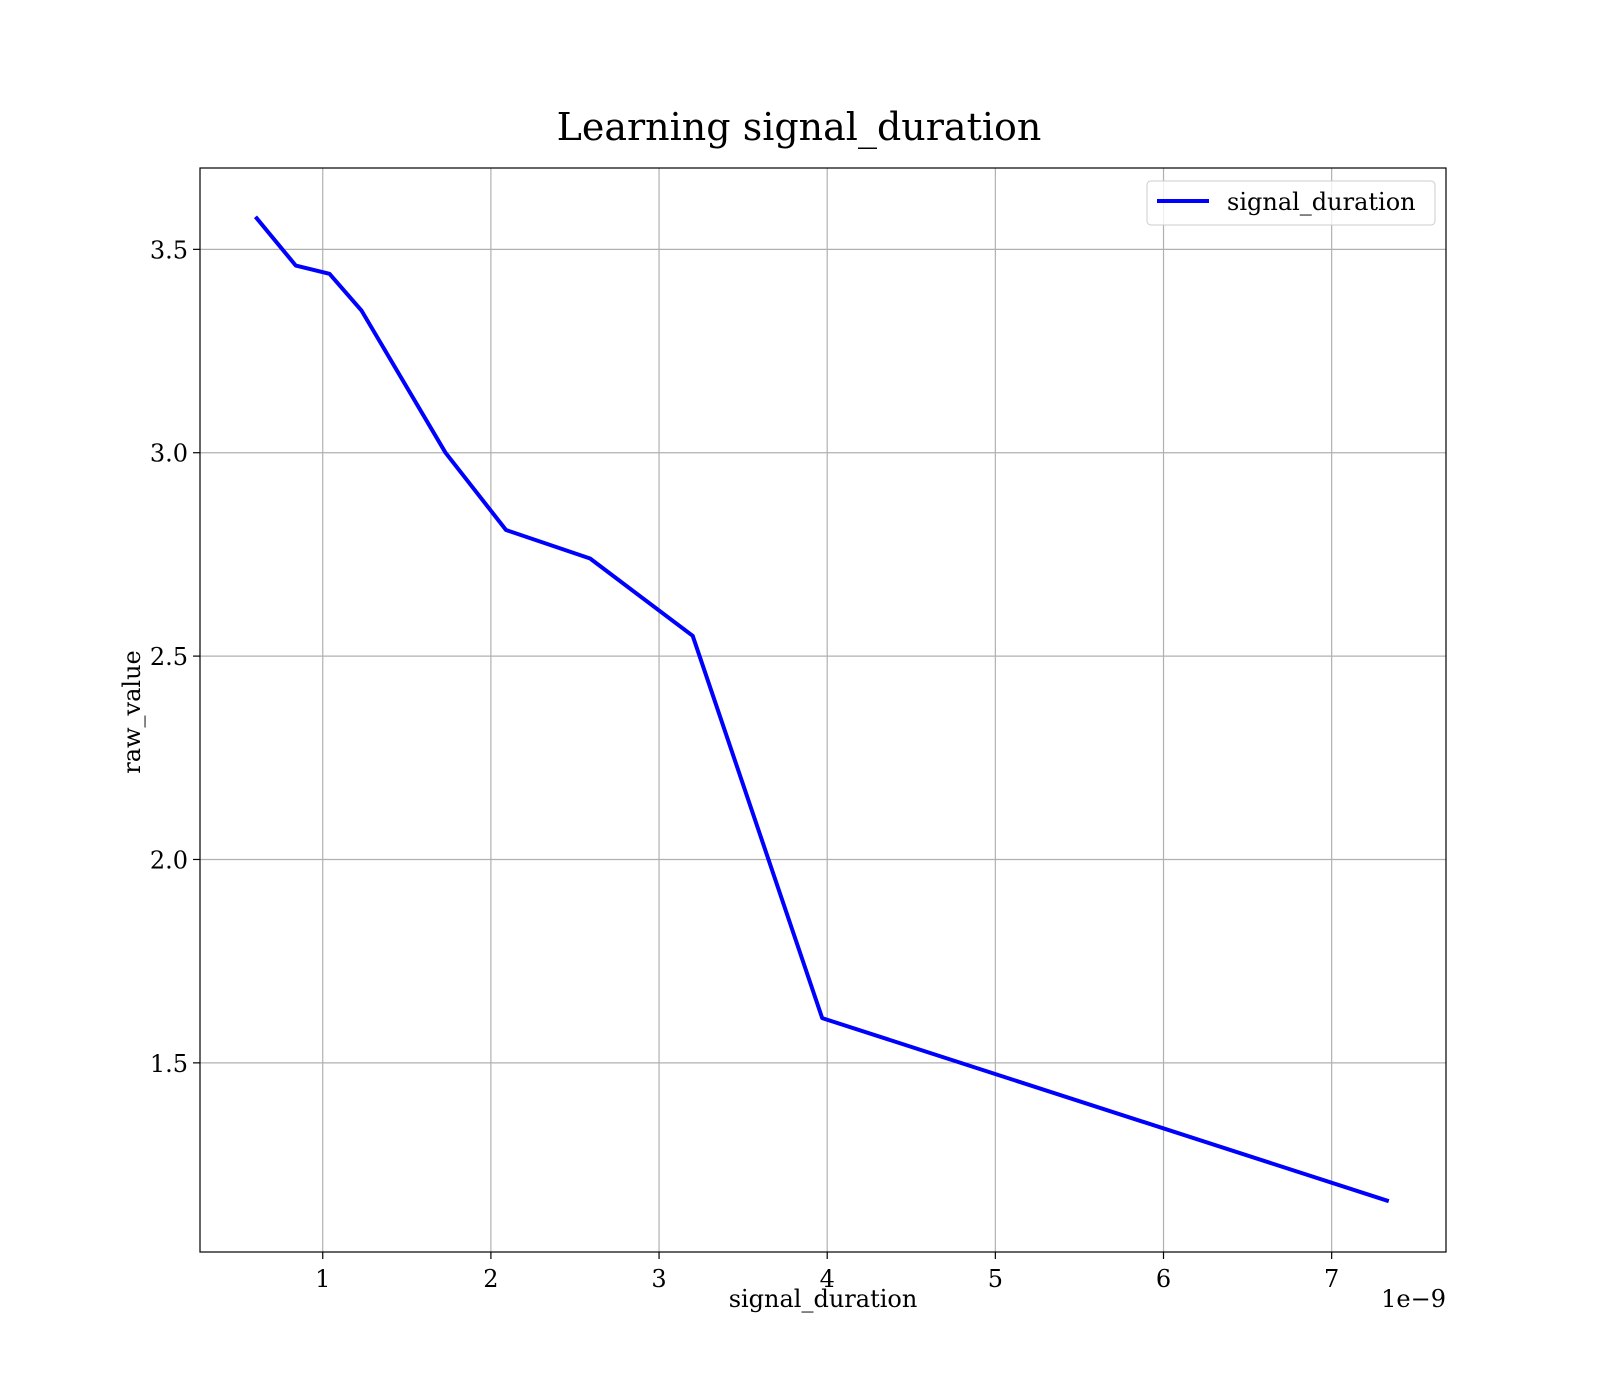 Image resolution: width=1600 pixels, height=1400 pixels. Describe the element at coordinates (995, 1279) in the screenshot. I see `x-tick-label: 5` at that location.